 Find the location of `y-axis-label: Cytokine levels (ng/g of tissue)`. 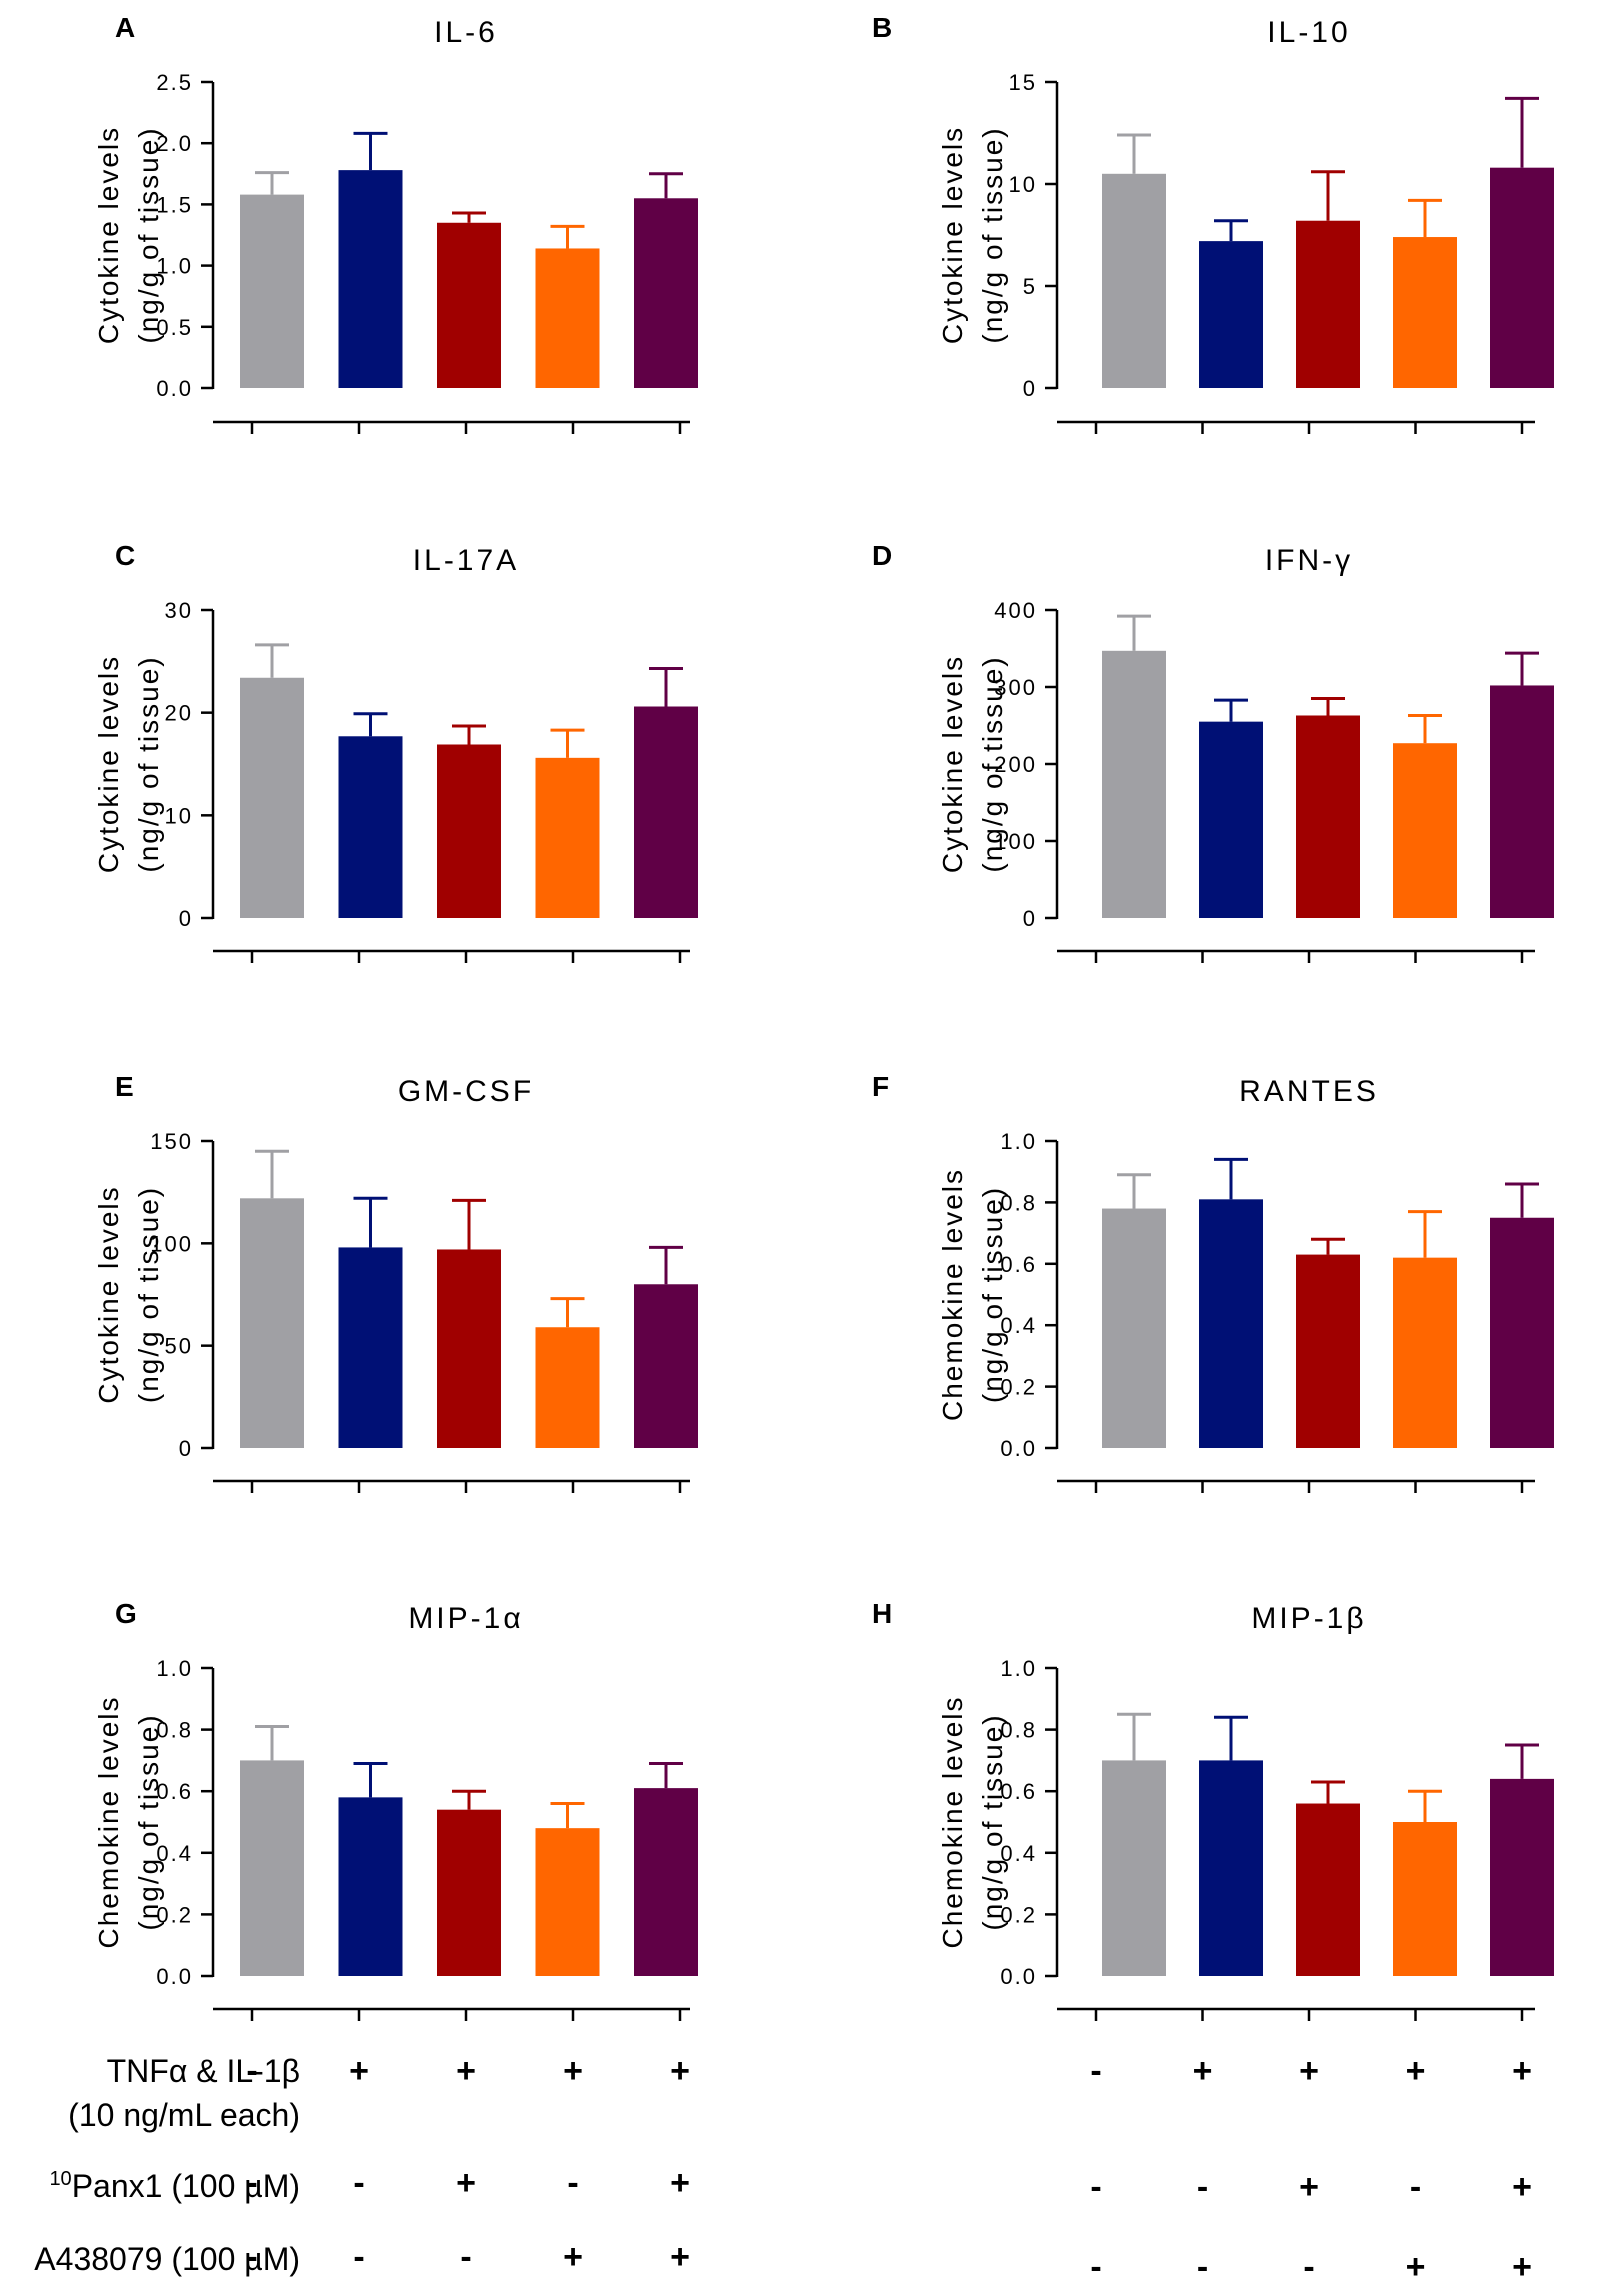

y-axis-label: Cytokine levels (ng/g of tissue) is located at coordinates (972, 235).